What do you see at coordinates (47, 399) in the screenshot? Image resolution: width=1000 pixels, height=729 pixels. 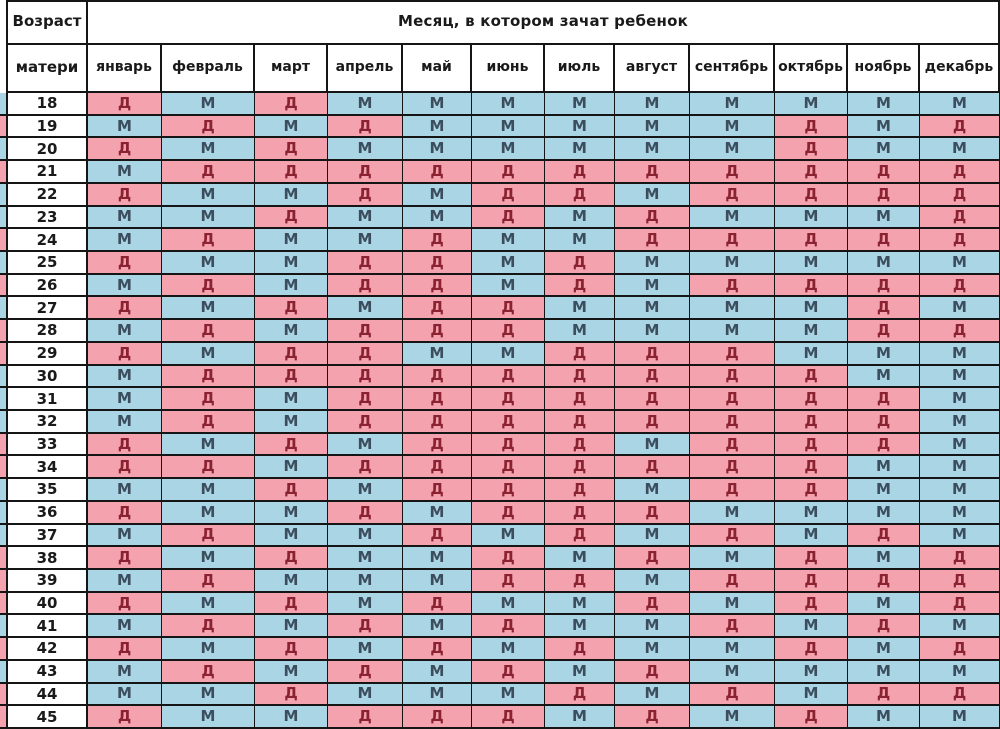 I see `age-cell: 31` at bounding box center [47, 399].